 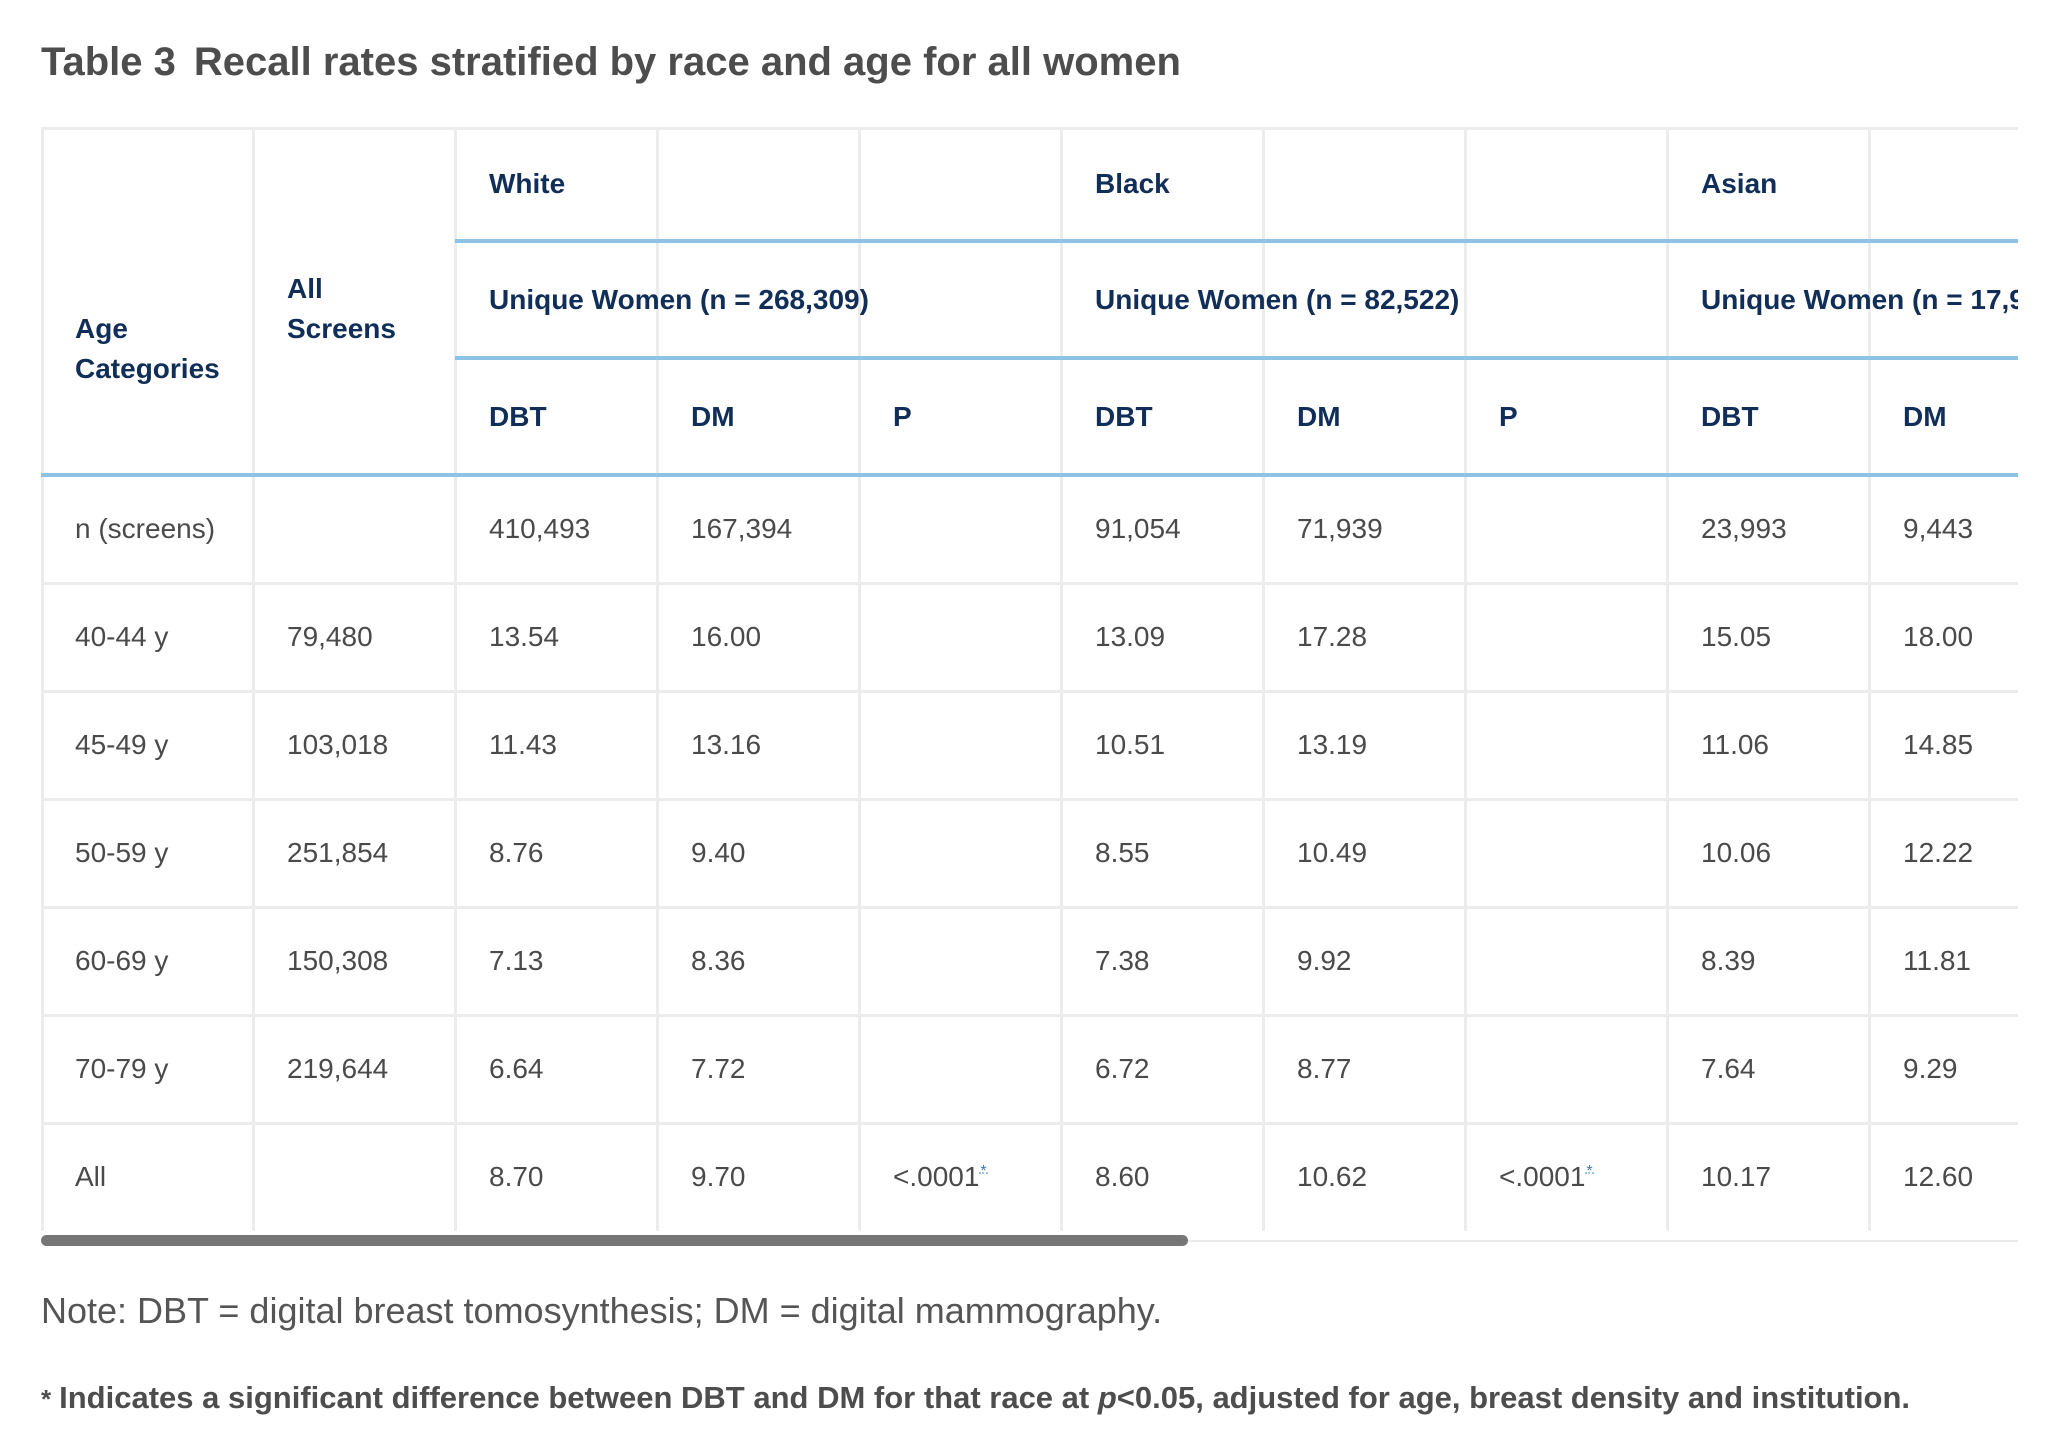 I want to click on table-cell-b_dbt: 8.60, so click(x=1162, y=1177).